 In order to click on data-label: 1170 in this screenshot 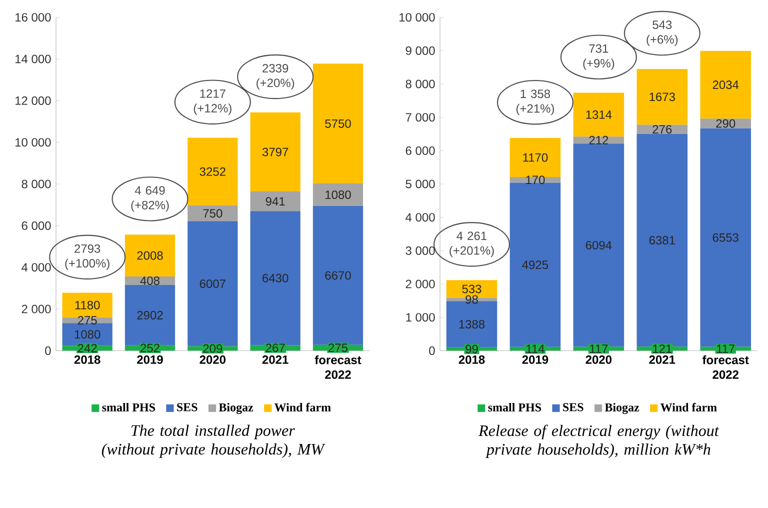, I will do `click(535, 157)`.